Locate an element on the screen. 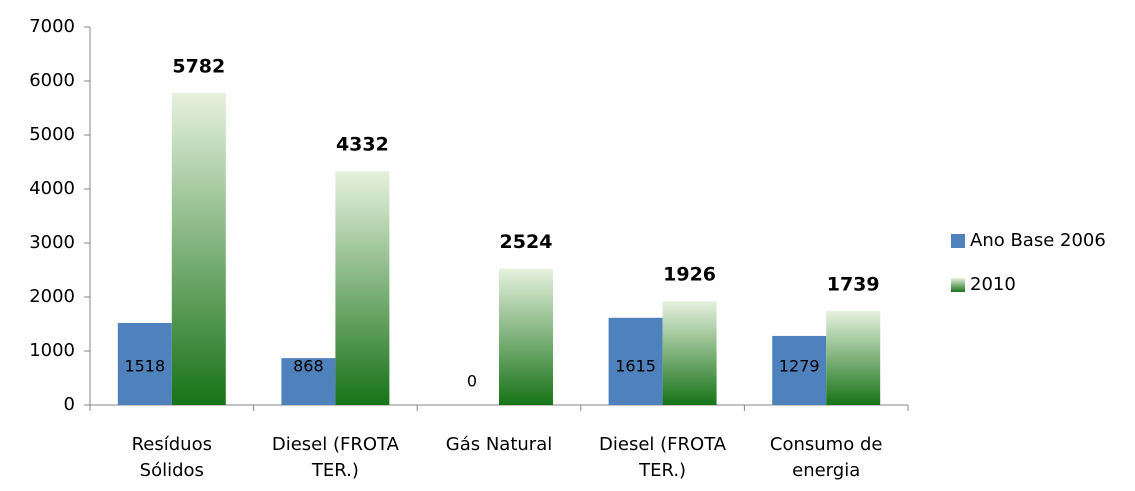 The image size is (1135, 491). y-tick-label: 2000 is located at coordinates (52, 296).